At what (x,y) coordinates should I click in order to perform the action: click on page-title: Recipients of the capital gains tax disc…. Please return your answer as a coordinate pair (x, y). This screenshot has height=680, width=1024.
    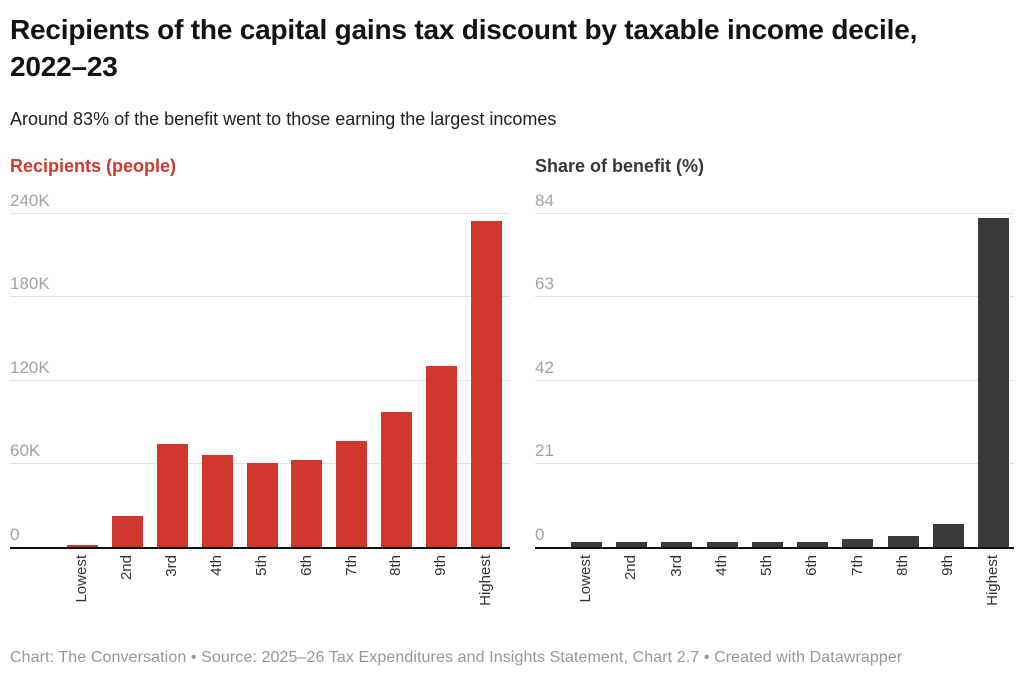
    Looking at the image, I should click on (464, 48).